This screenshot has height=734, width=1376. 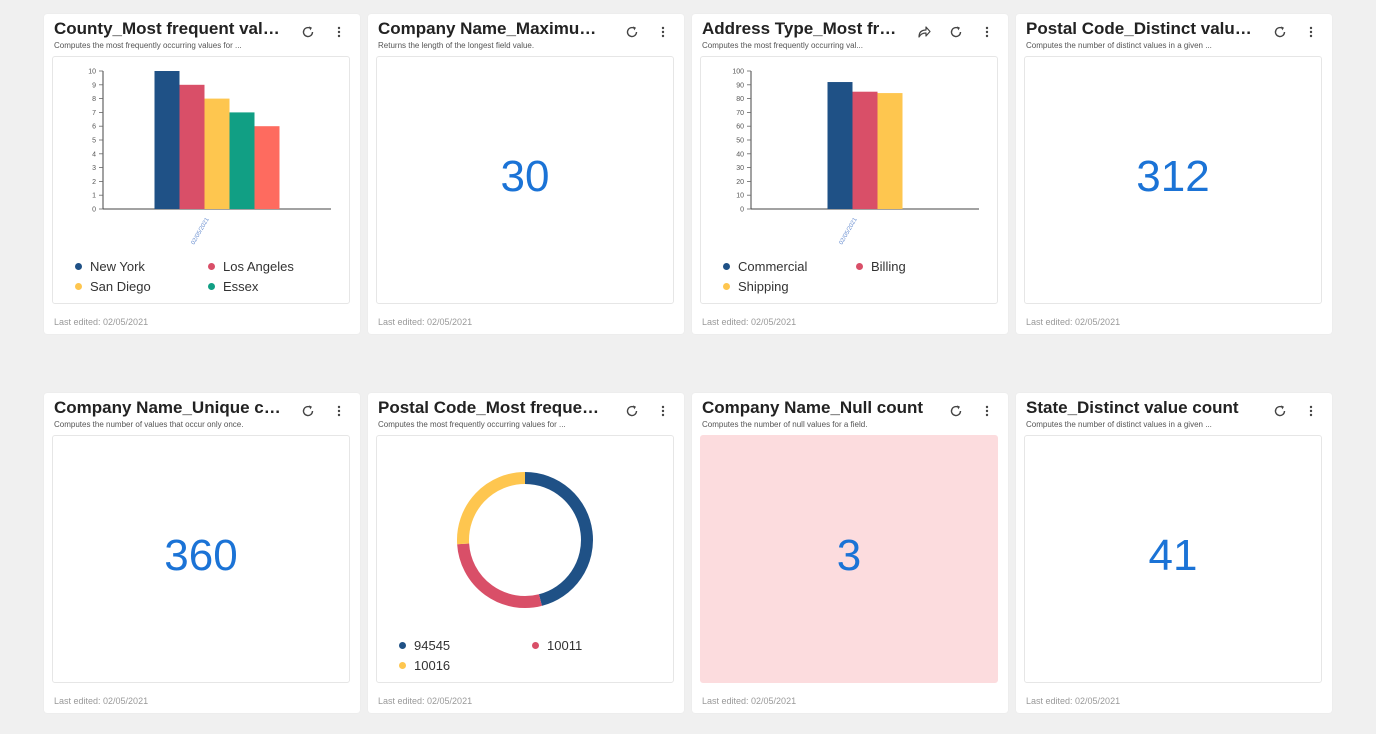 I want to click on share-icon, so click(x=924, y=32).